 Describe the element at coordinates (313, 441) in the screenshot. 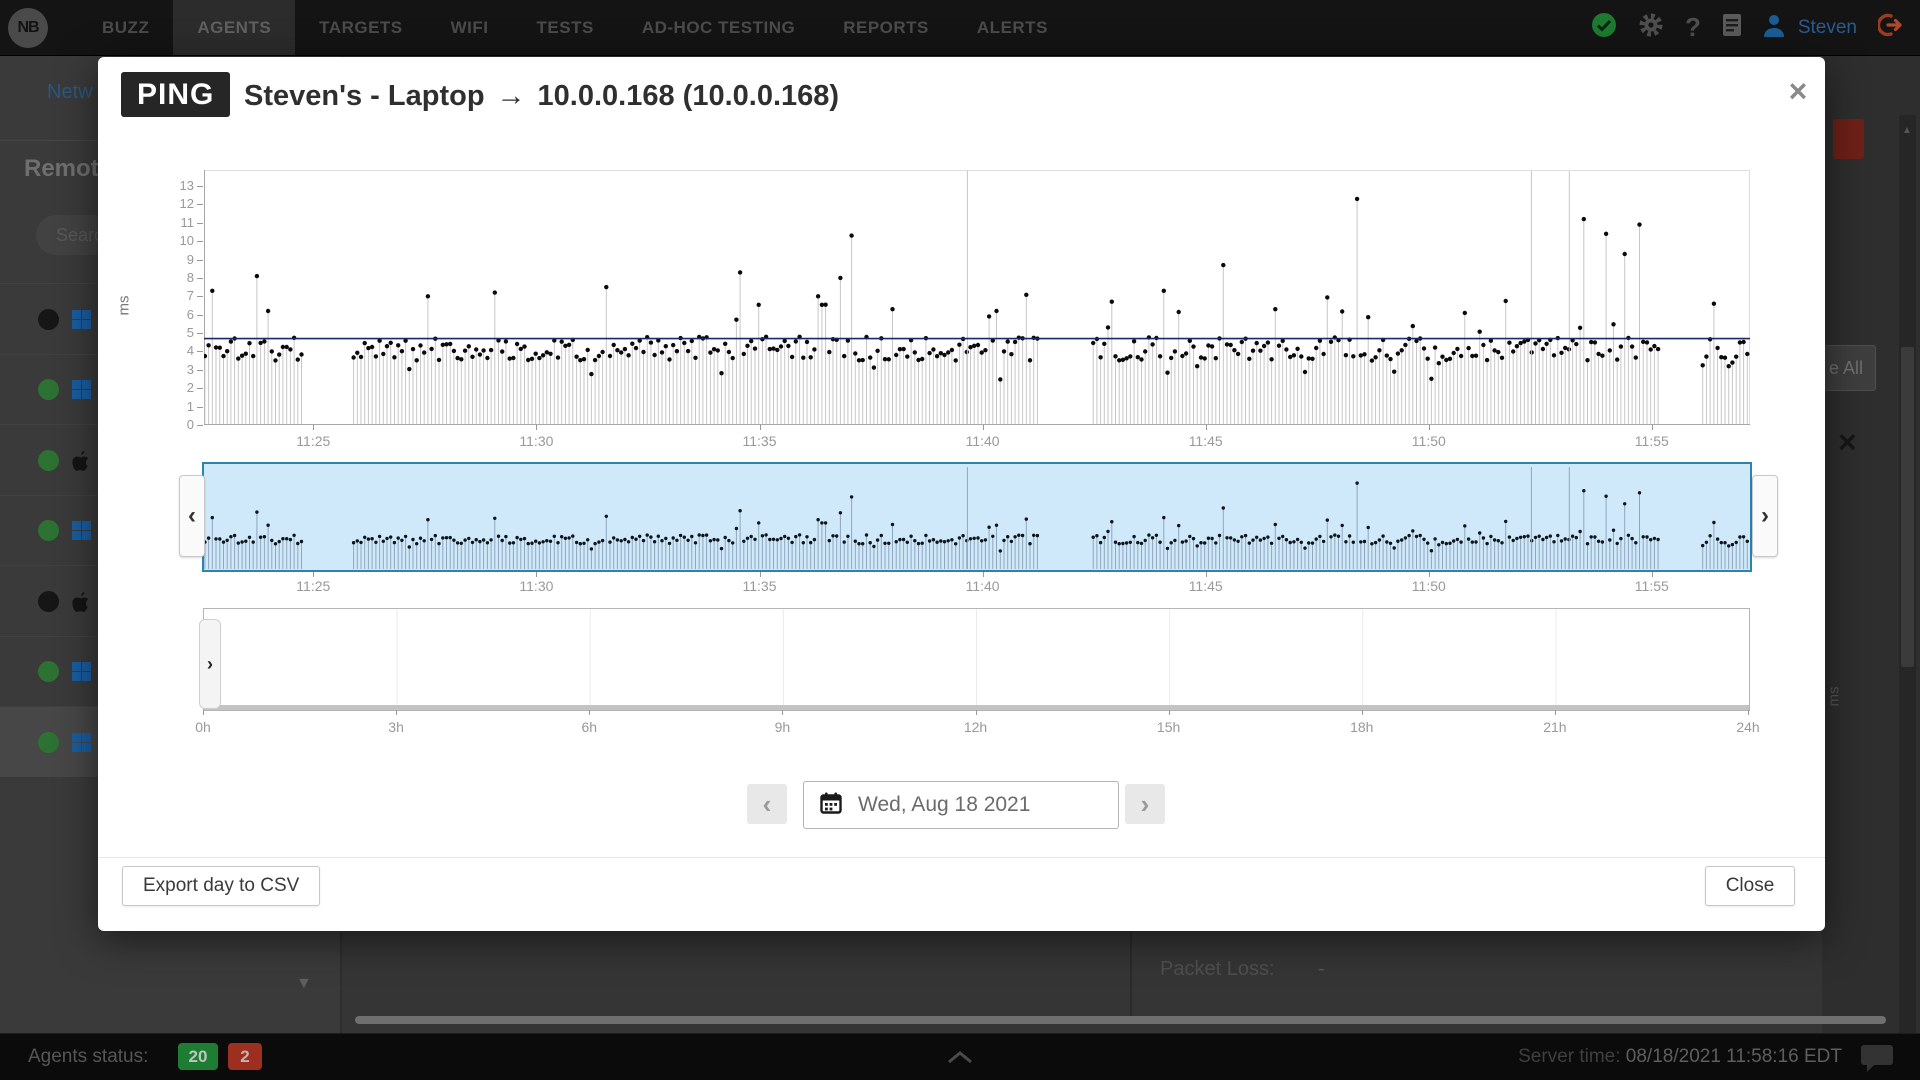

I see `x-tick-label: 11:25` at that location.